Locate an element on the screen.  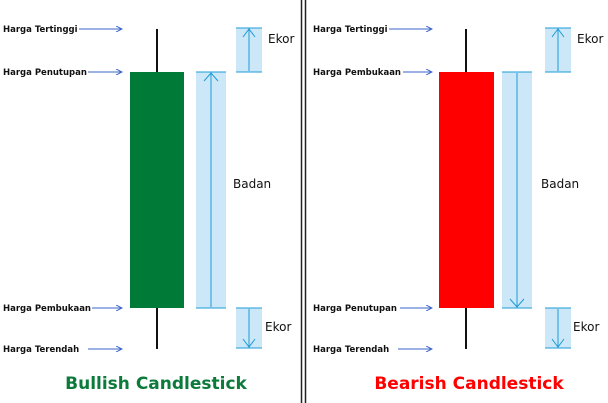
bullish-label-open: Harga Pembukaan is located at coordinates (47, 309).